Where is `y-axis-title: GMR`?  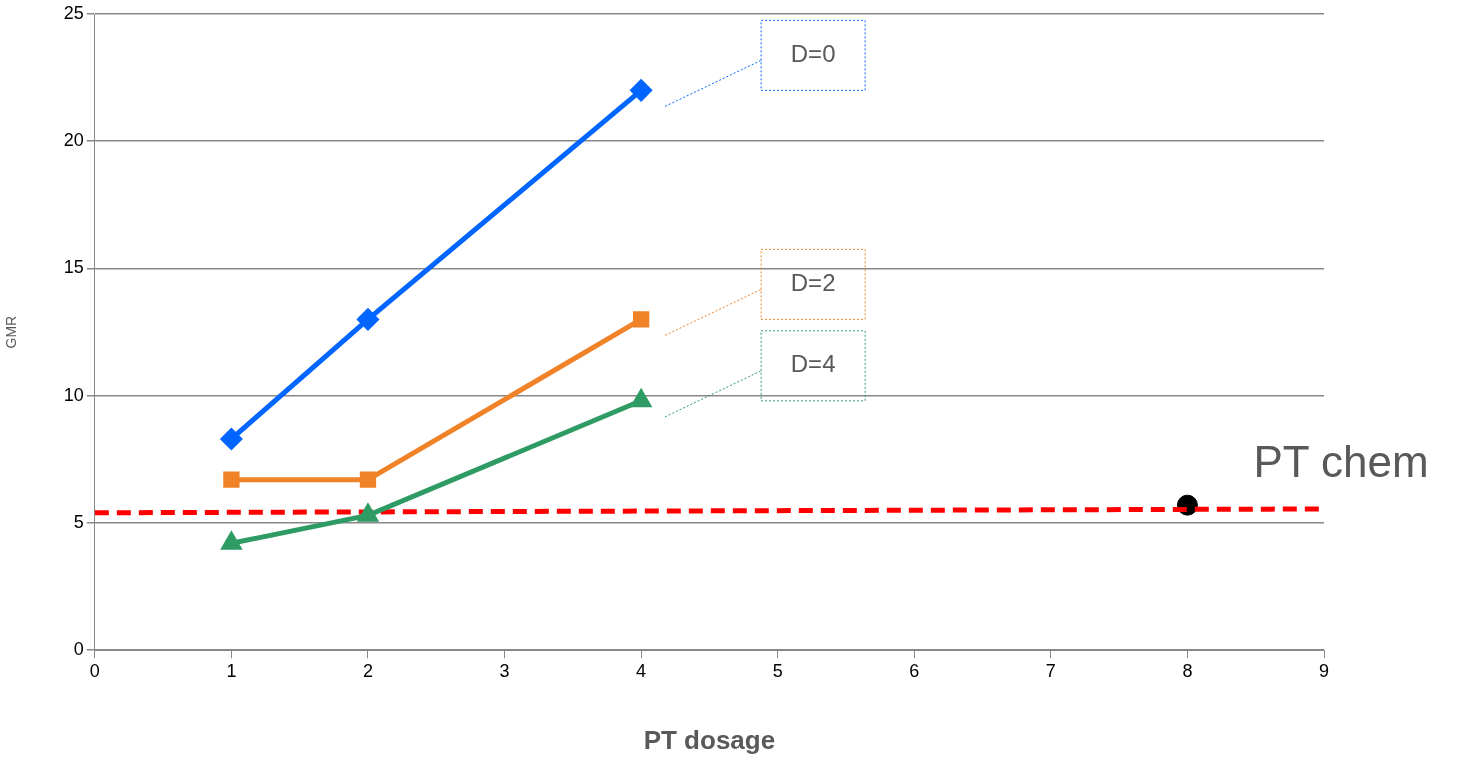
y-axis-title: GMR is located at coordinates (11, 332).